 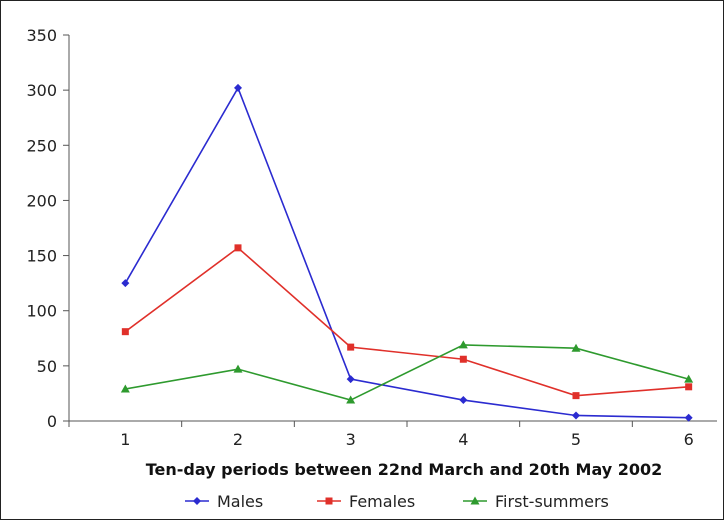 What do you see at coordinates (52, 421) in the screenshot?
I see `y-tick-label: 0` at bounding box center [52, 421].